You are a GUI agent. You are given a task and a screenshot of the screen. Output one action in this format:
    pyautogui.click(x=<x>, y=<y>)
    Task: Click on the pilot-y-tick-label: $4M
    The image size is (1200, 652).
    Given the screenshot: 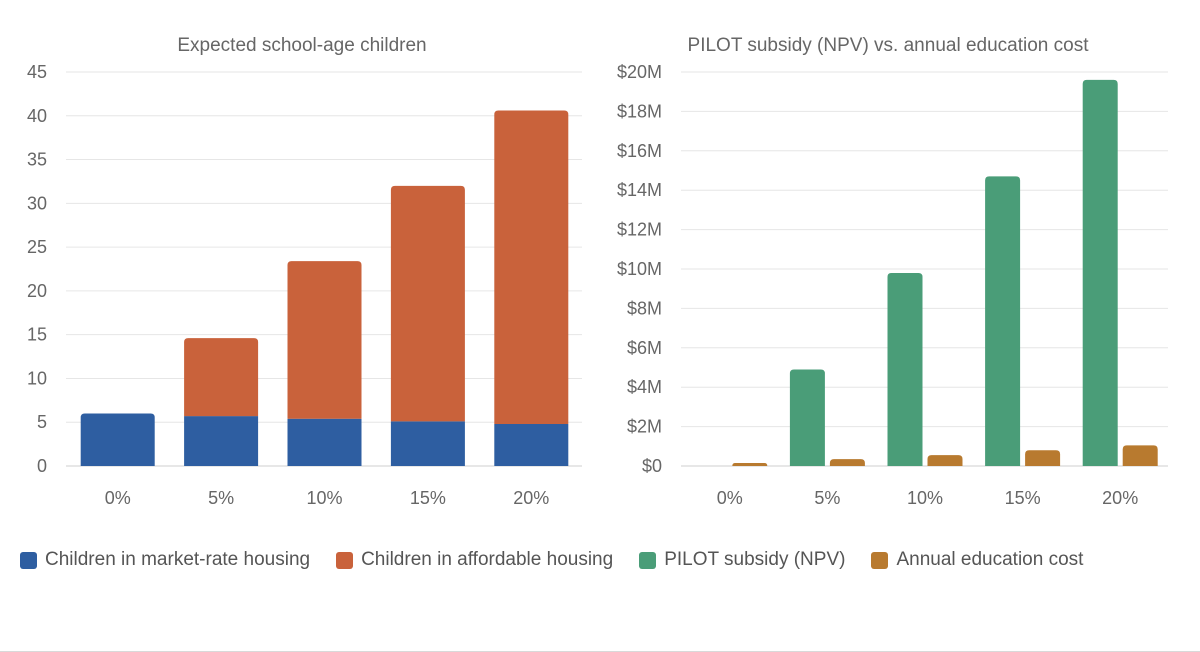 What is the action you would take?
    pyautogui.click(x=644, y=387)
    